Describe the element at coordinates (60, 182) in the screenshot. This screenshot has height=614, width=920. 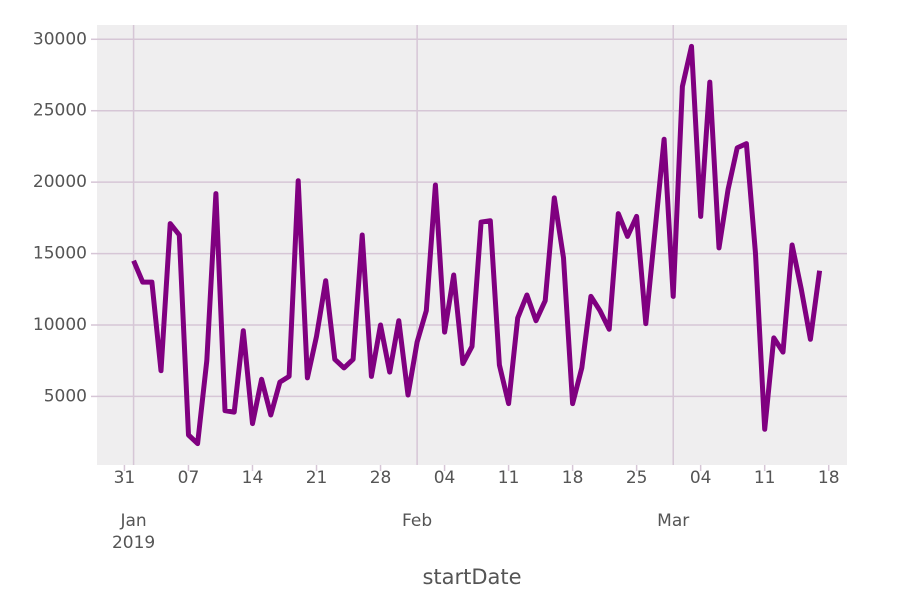
I see `y-tick-label: 20000` at that location.